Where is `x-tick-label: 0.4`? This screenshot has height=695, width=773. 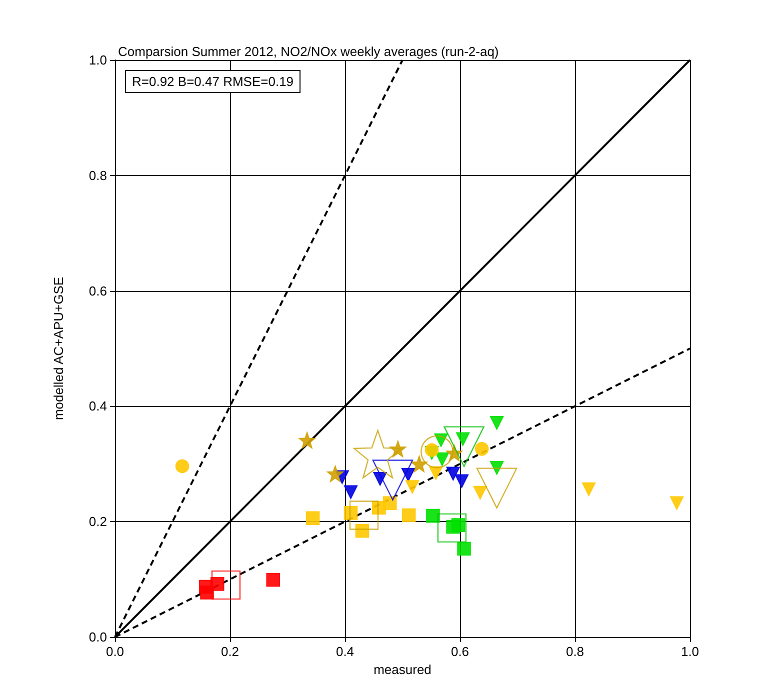 x-tick-label: 0.4 is located at coordinates (345, 651).